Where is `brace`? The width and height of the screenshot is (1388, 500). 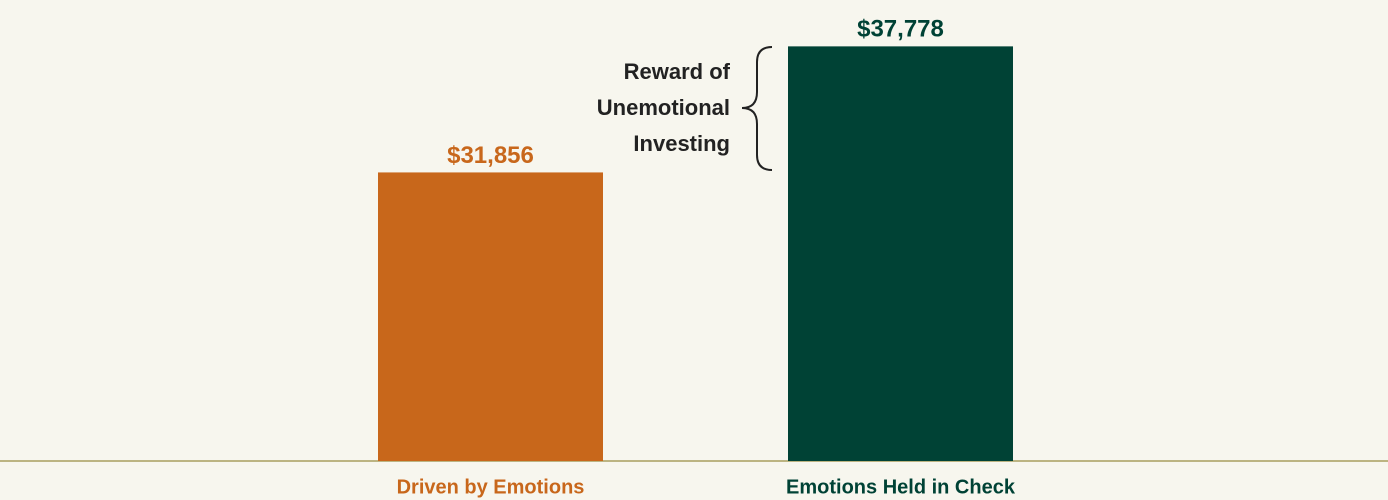
brace is located at coordinates (757, 108).